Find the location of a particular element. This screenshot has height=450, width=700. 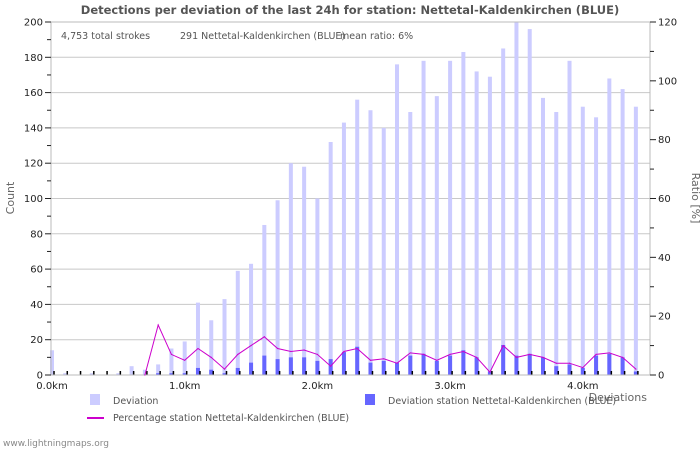

station-deviation-bars is located at coordinates (397, 359).